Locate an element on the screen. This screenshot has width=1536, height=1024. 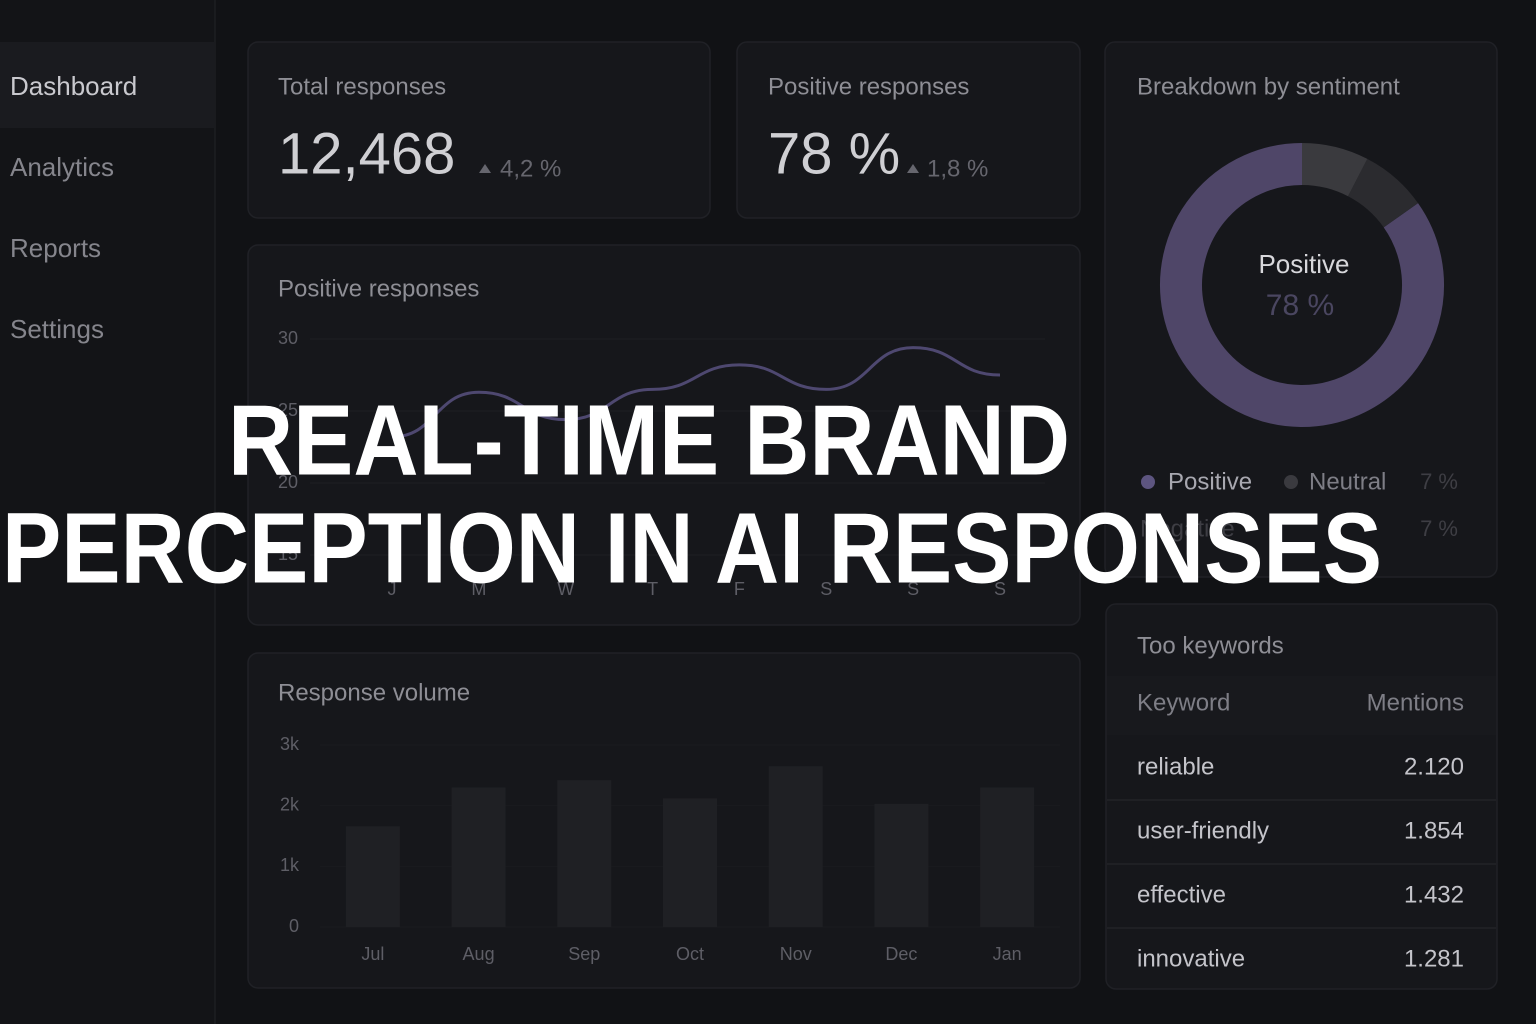
table-cell: effective is located at coordinates (1181, 894).